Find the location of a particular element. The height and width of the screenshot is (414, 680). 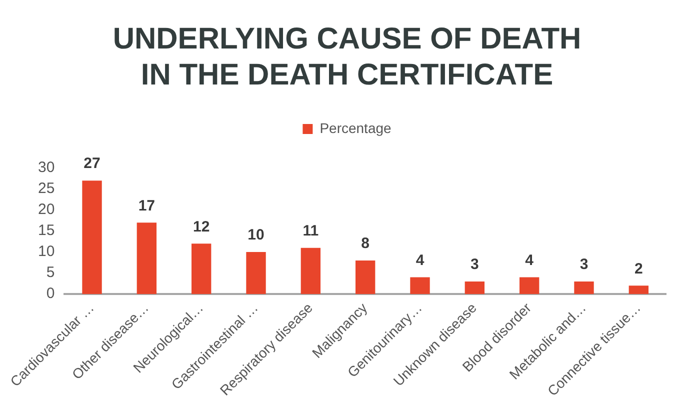

y-tick-label: 10 is located at coordinates (46, 251).